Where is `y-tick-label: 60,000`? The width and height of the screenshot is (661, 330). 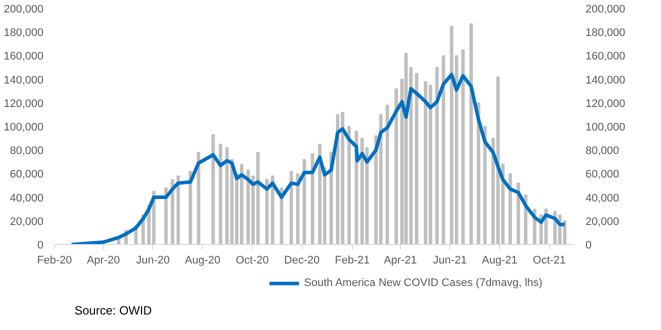
y-tick-label: 60,000 is located at coordinates (27, 174).